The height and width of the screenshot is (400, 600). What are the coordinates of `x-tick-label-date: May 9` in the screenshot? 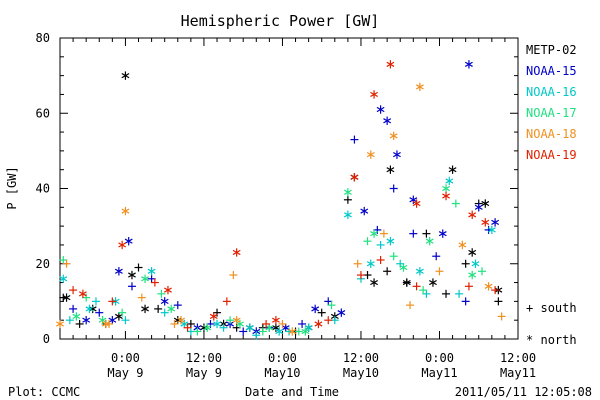 It's located at (204, 373).